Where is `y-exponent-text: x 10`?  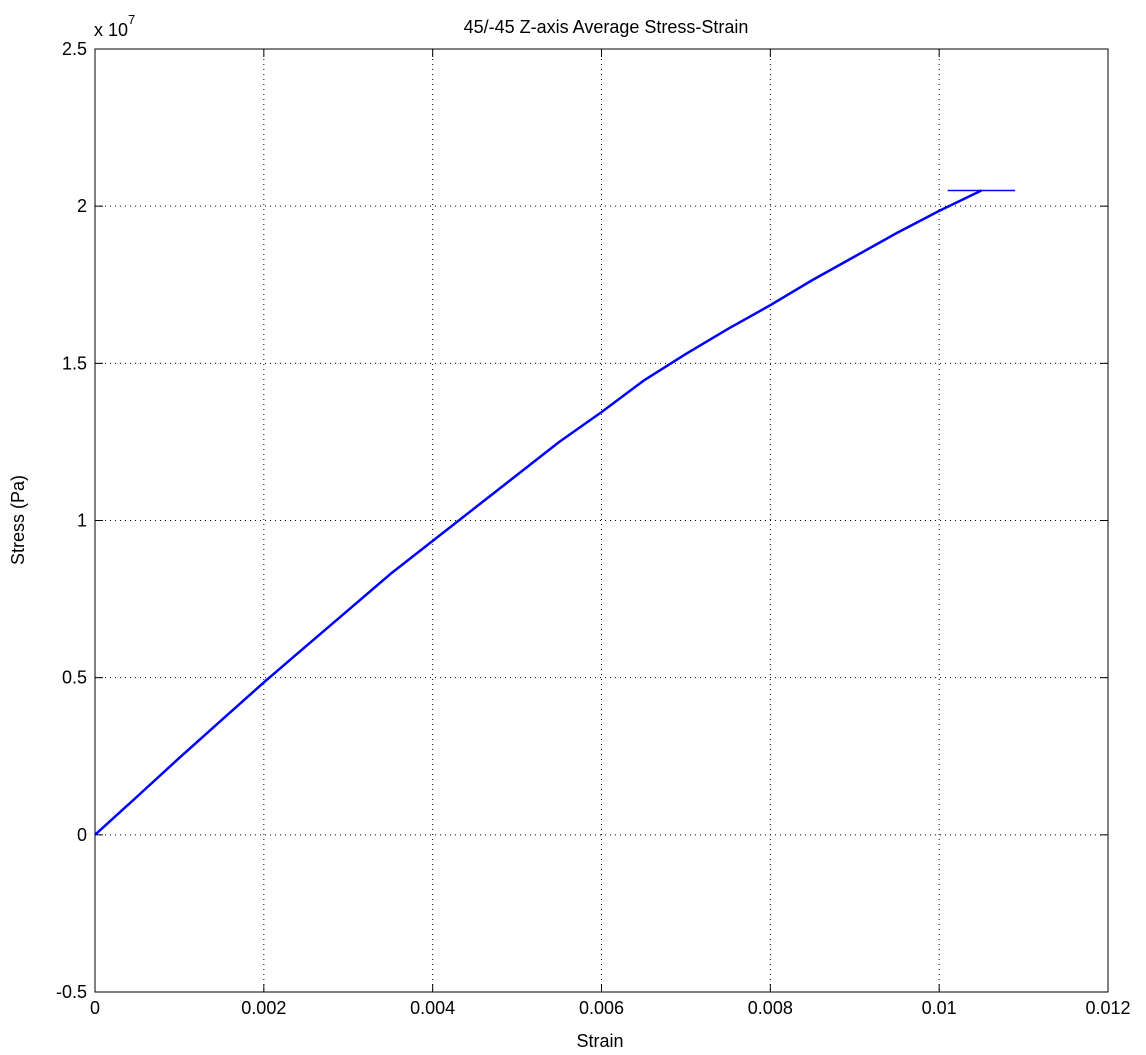
y-exponent-text: x 10 is located at coordinates (111, 30).